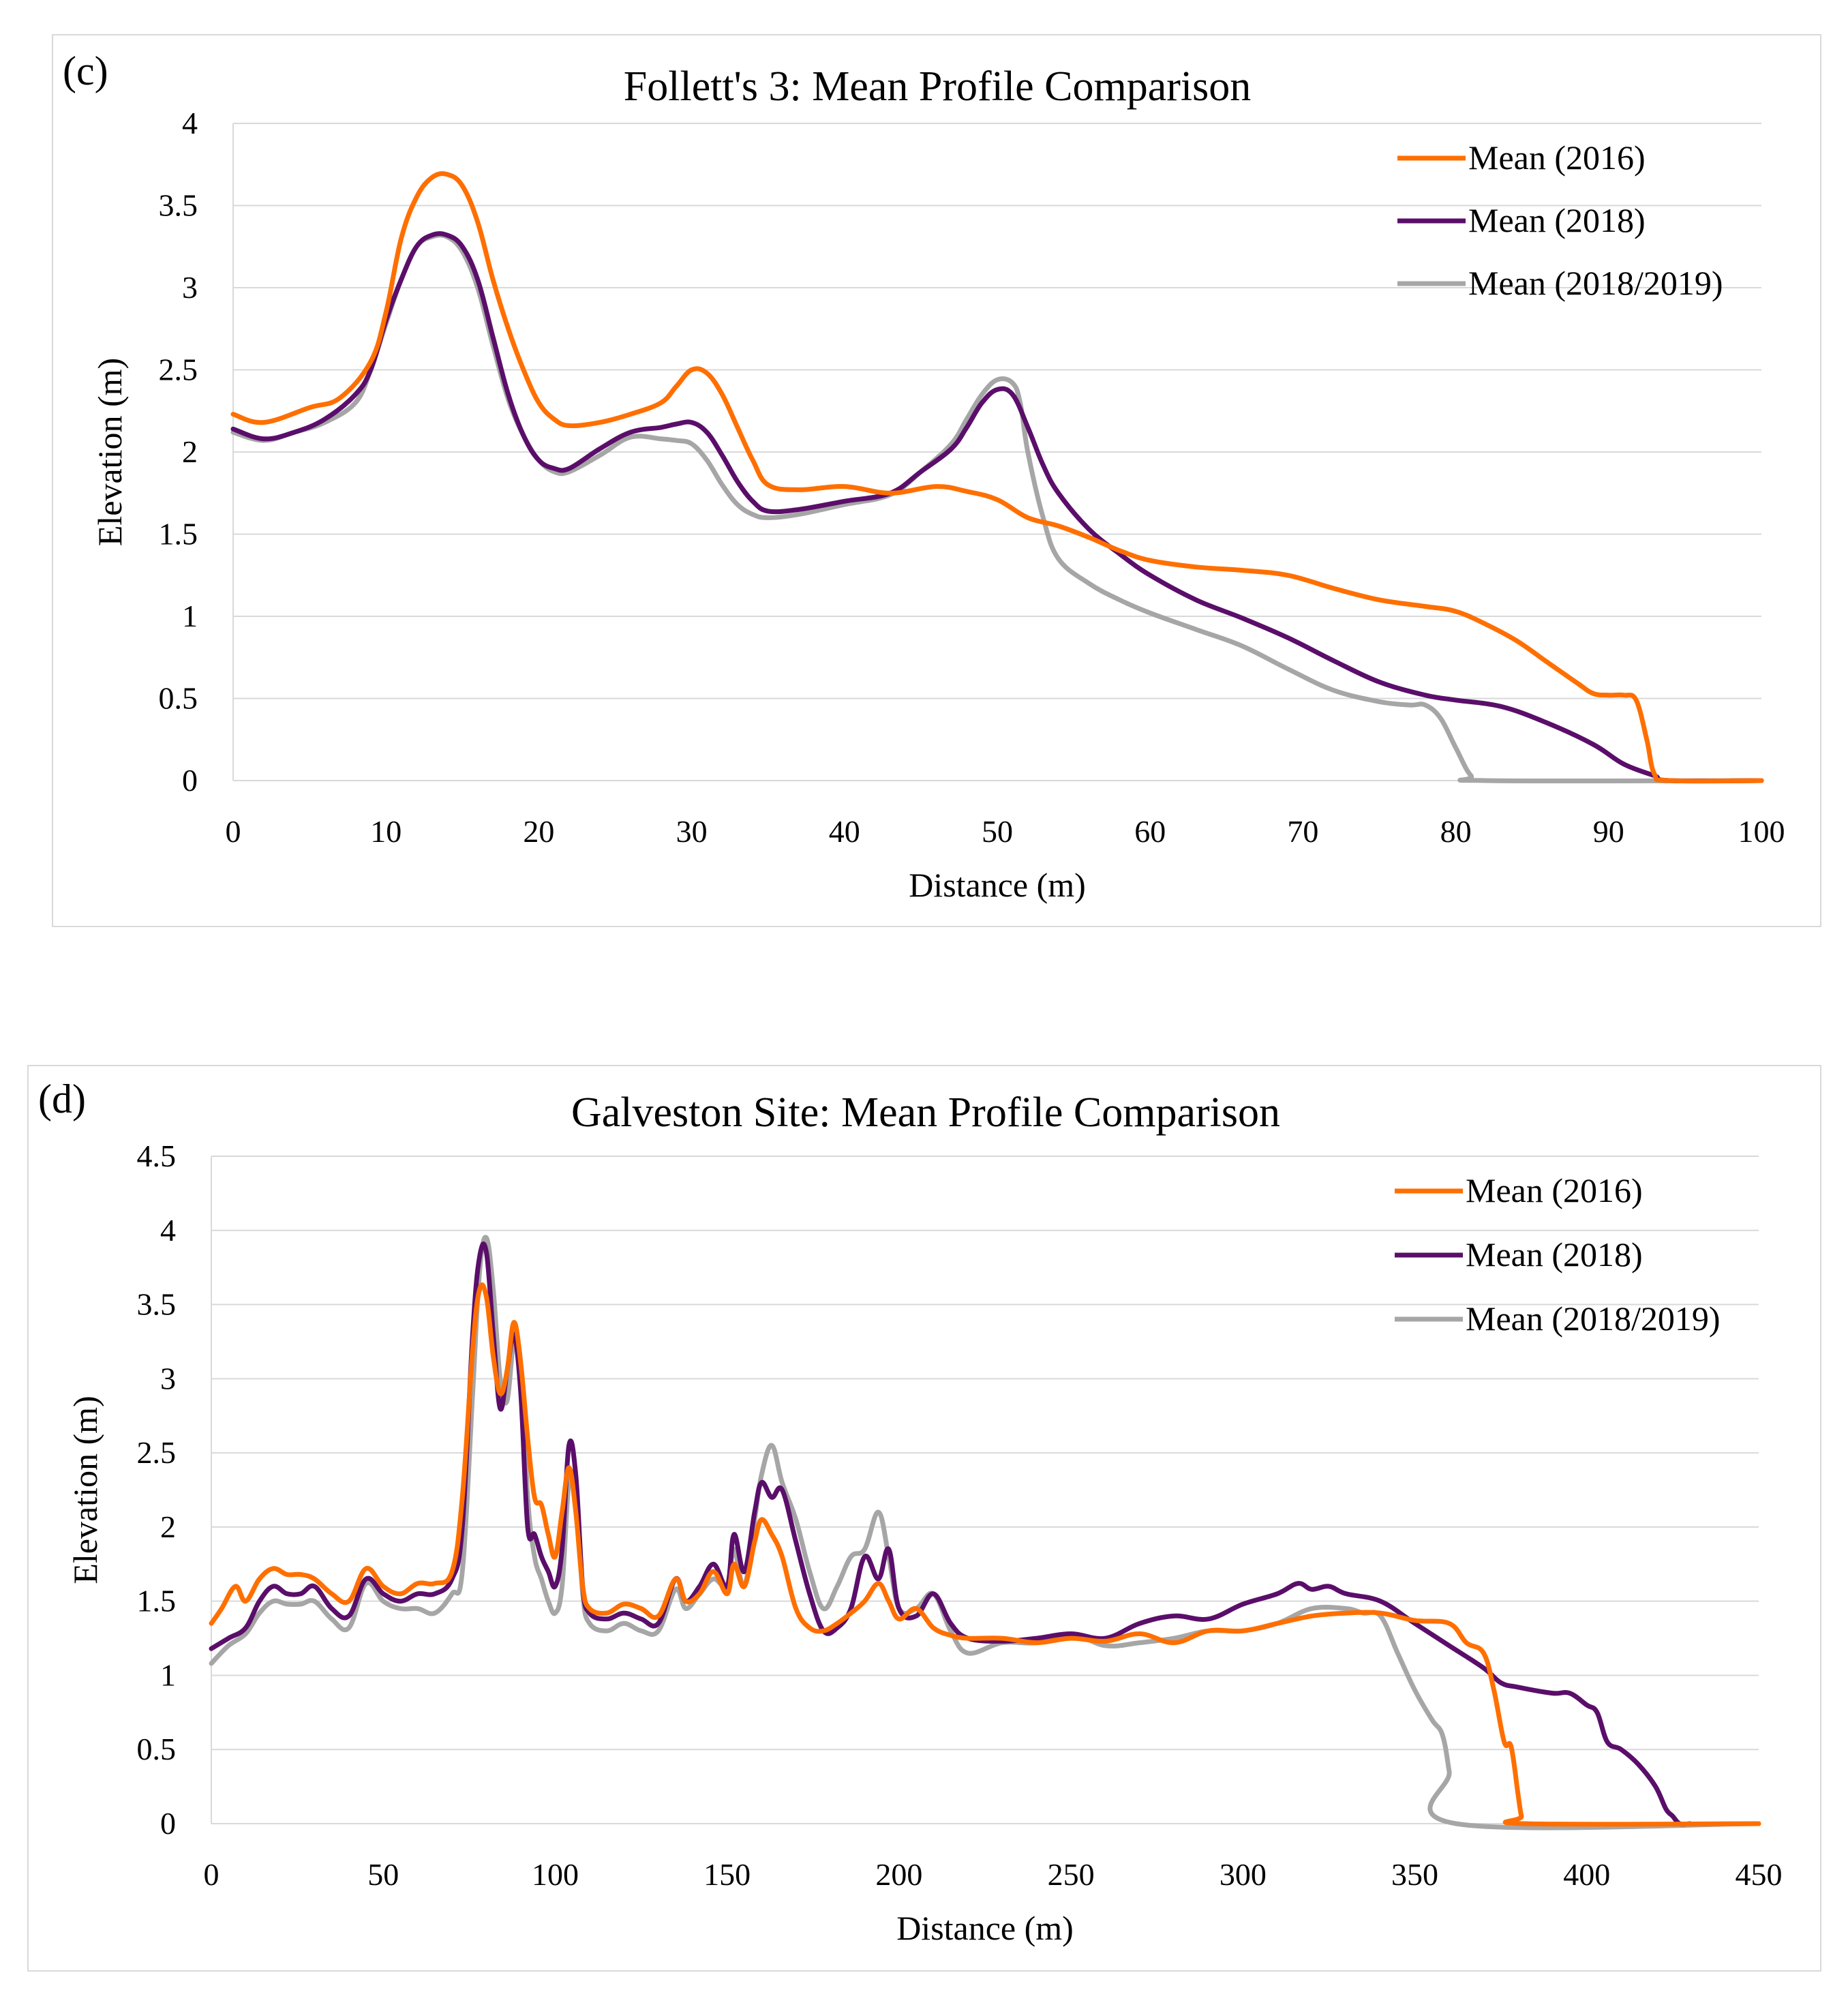 The height and width of the screenshot is (1990, 1848). What do you see at coordinates (844, 831) in the screenshot?
I see `x-tick-label: 40` at bounding box center [844, 831].